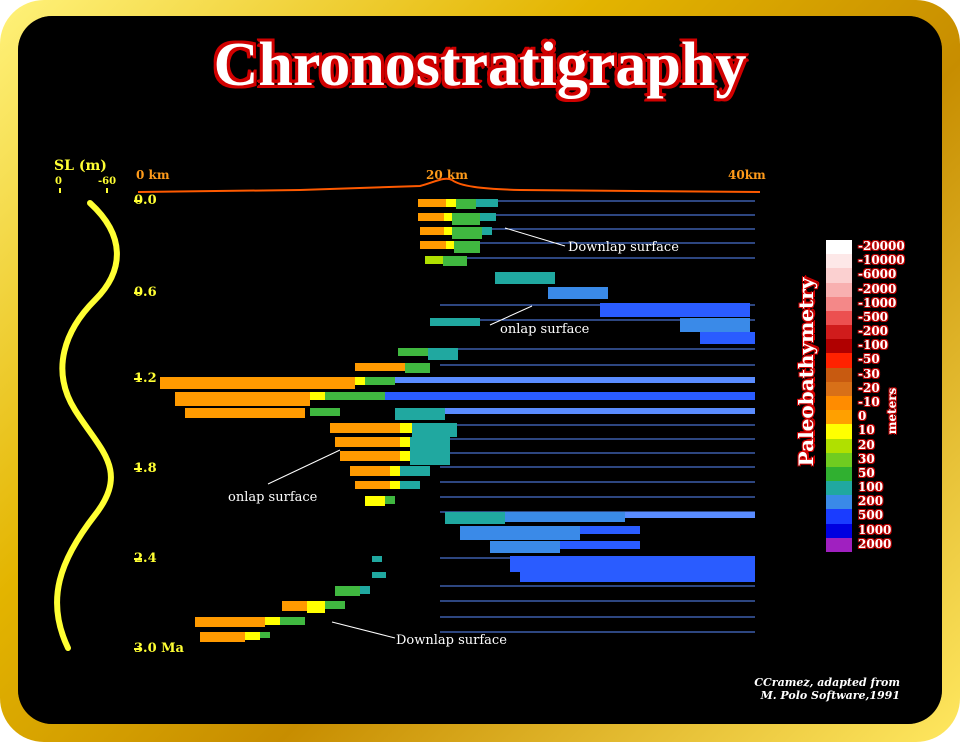 The height and width of the screenshot is (742, 960). Describe the element at coordinates (866, 472) in the screenshot. I see `legend-label: 50` at that location.